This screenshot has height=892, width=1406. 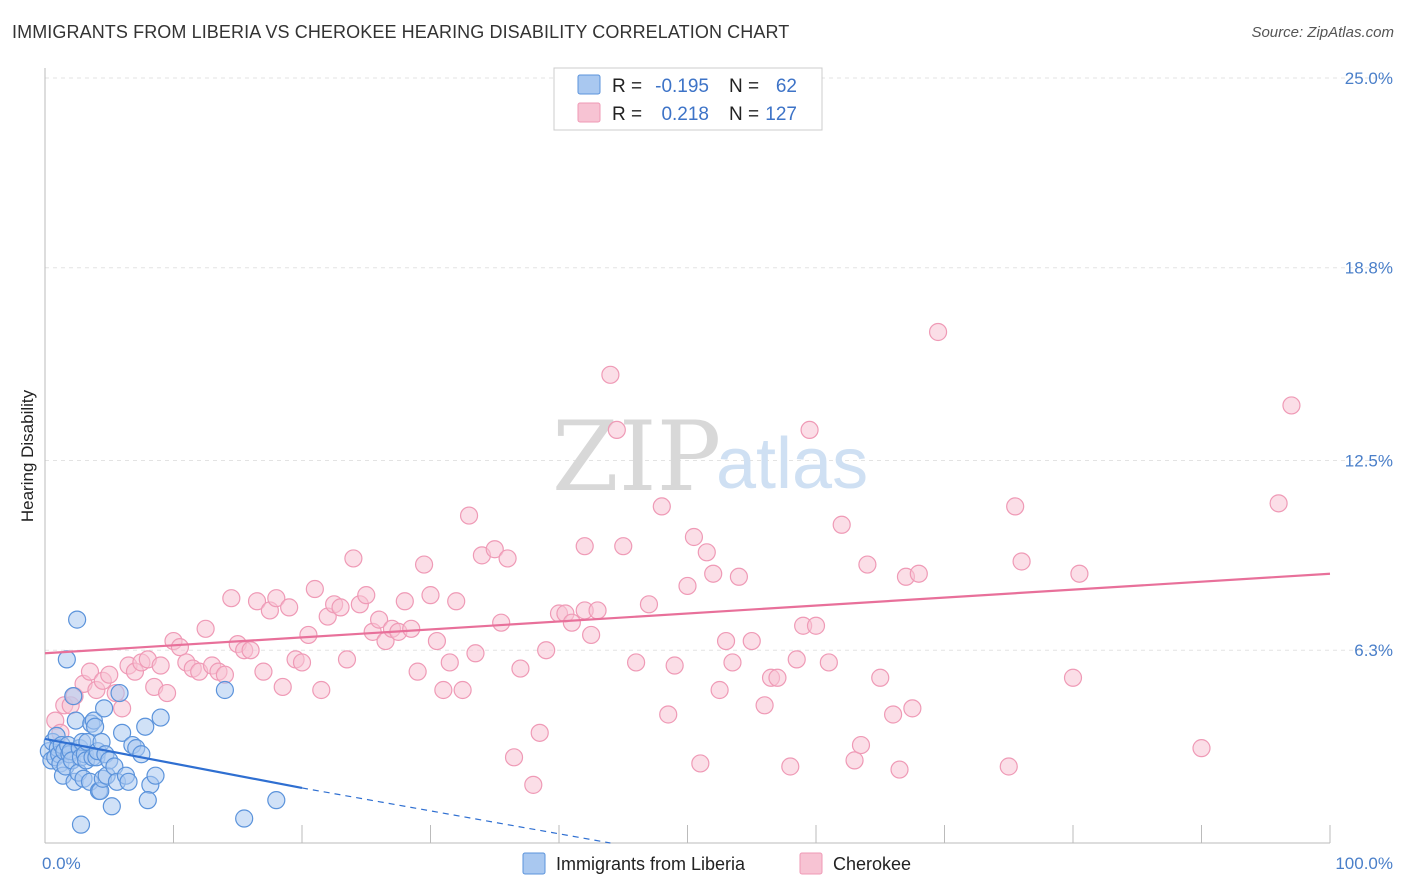 What do you see at coordinates (61, 863) in the screenshot?
I see `x-tick-label-0: 0.0%` at bounding box center [61, 863].